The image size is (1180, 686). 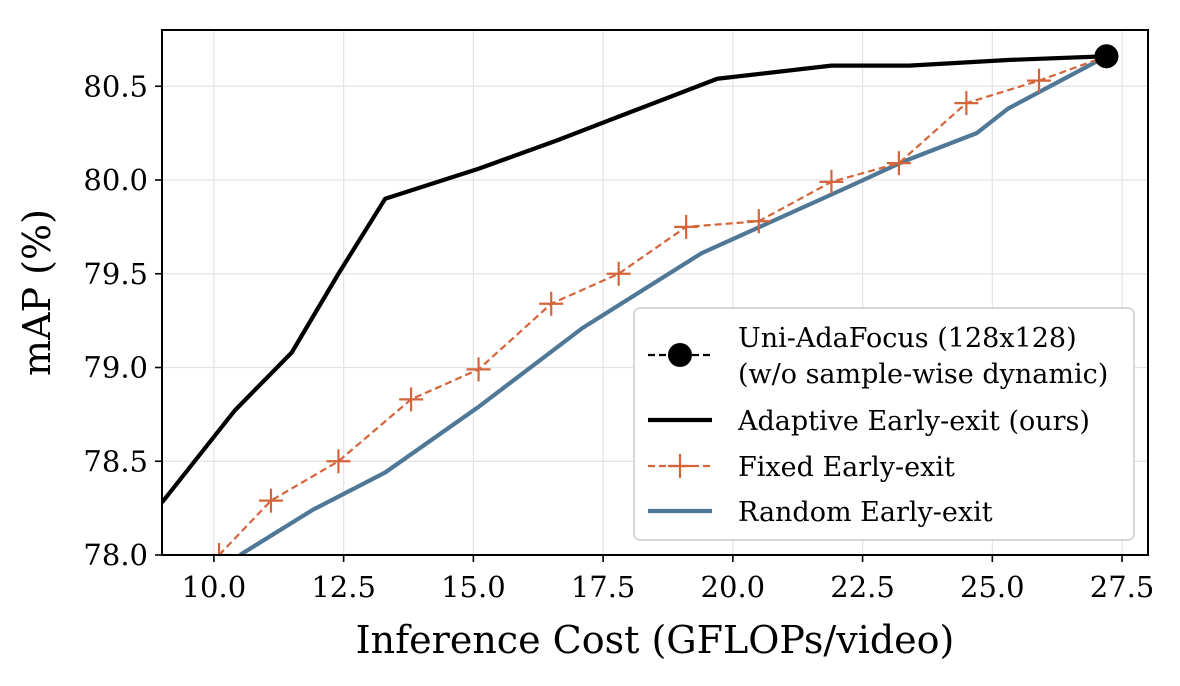 I want to click on x-tick-label: 15.0, so click(x=473, y=587).